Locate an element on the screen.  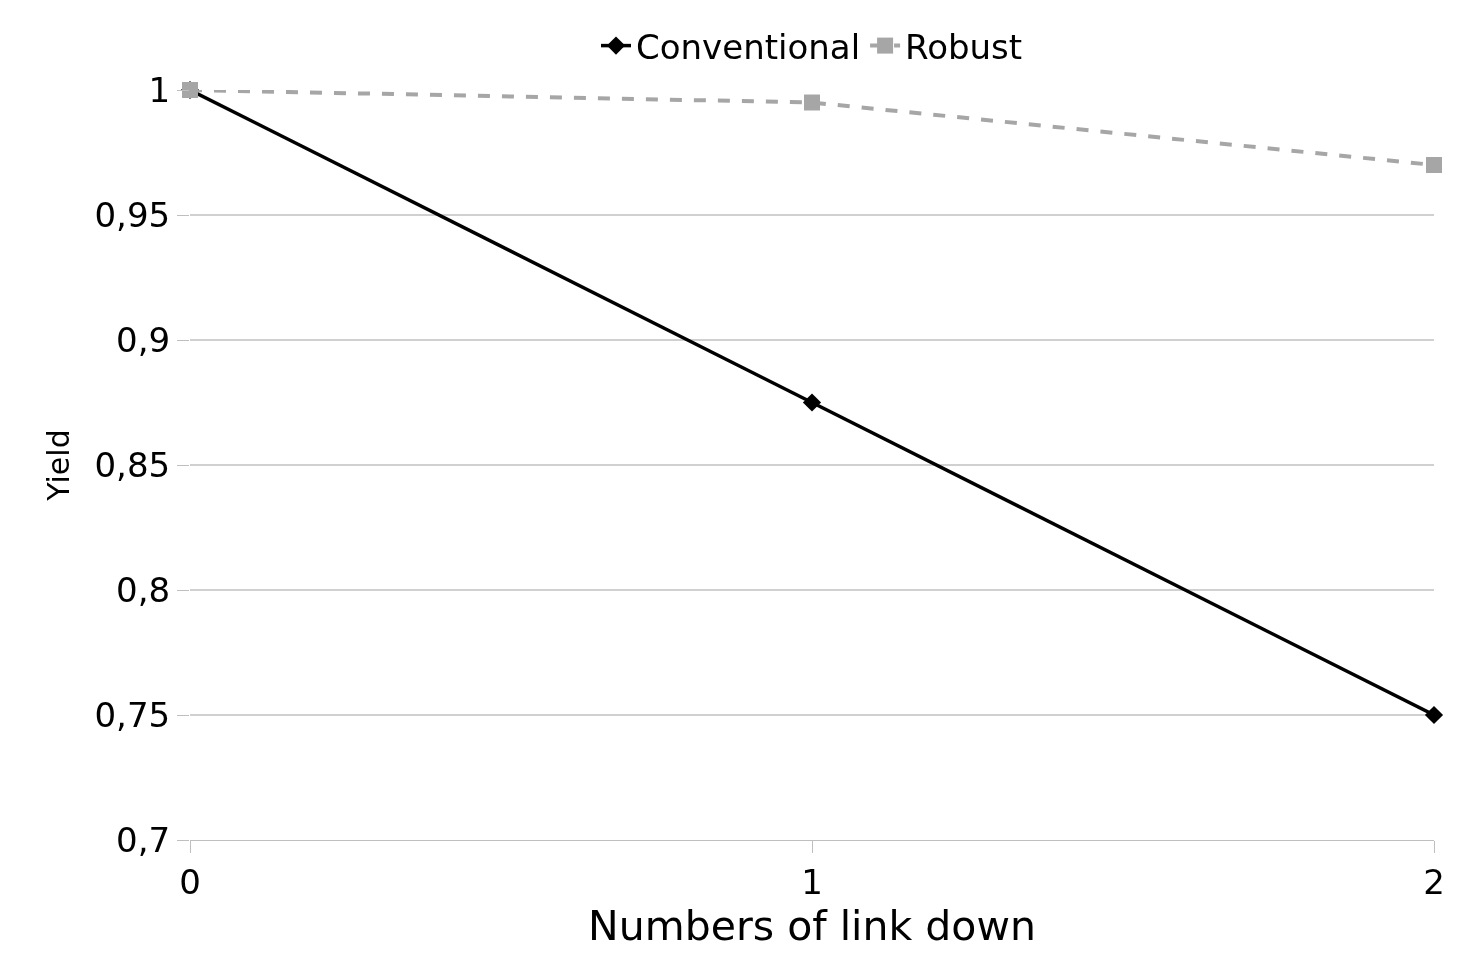
x-axis-title: Numbers of link down is located at coordinates (812, 926).